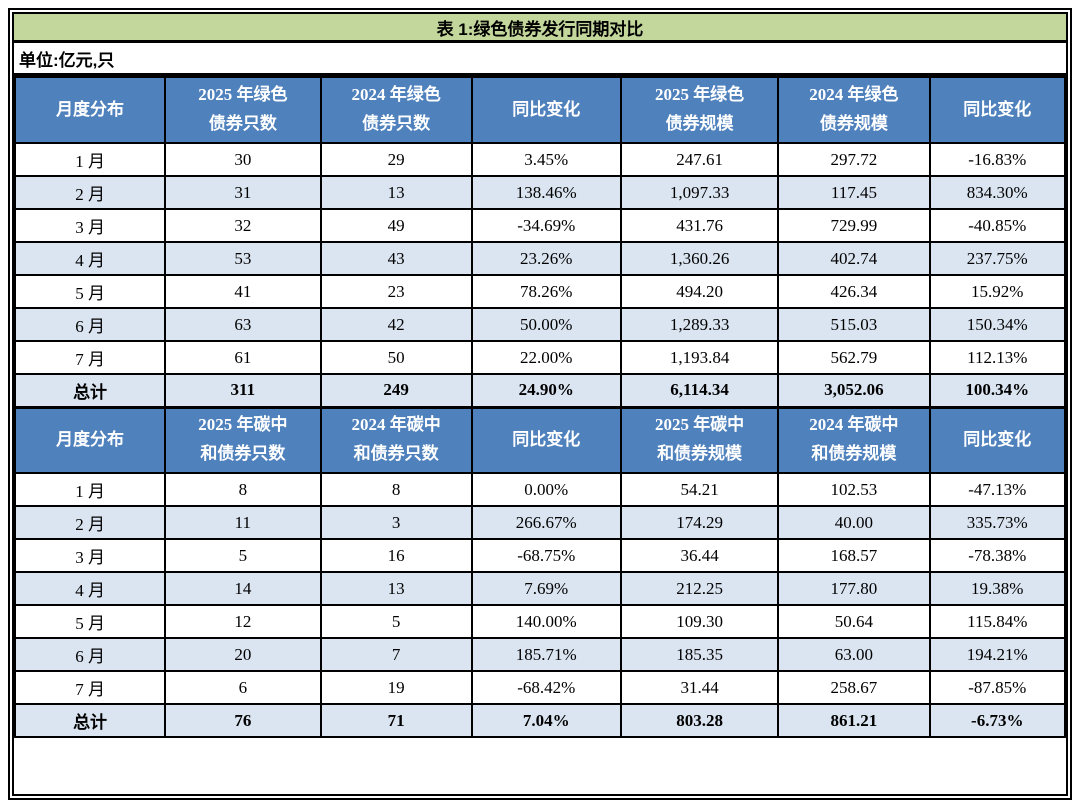 The height and width of the screenshot is (808, 1080). Describe the element at coordinates (699, 687) in the screenshot. I see `value-cell: 31.44` at that location.